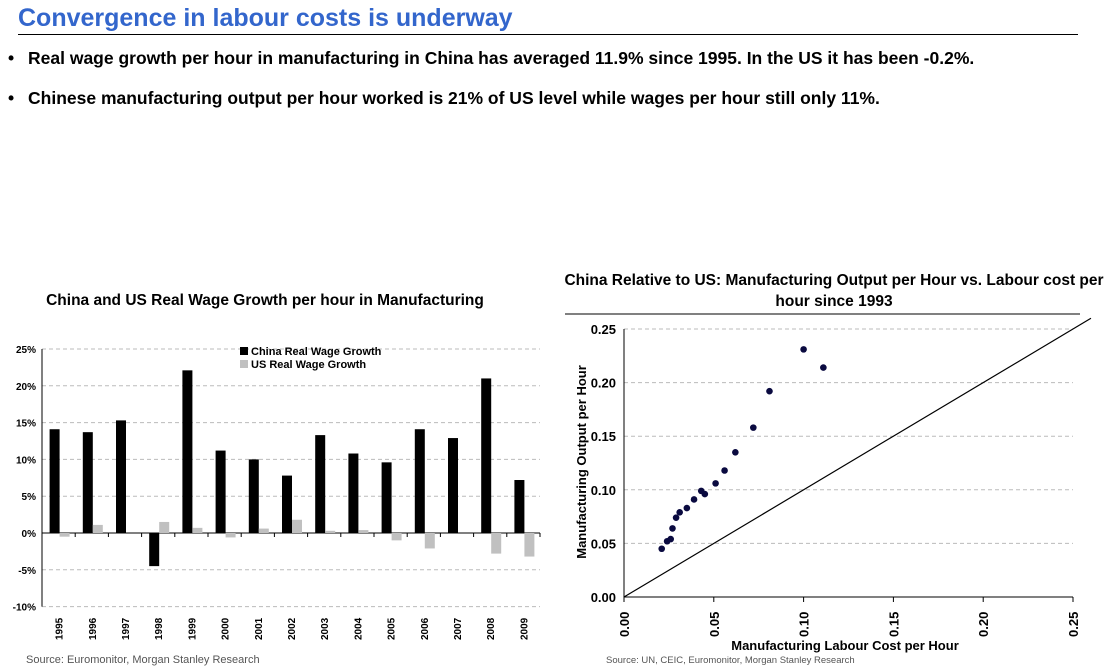 The height and width of the screenshot is (669, 1112). Describe the element at coordinates (26, 460) in the screenshot. I see `y-tick-label: 10%` at that location.